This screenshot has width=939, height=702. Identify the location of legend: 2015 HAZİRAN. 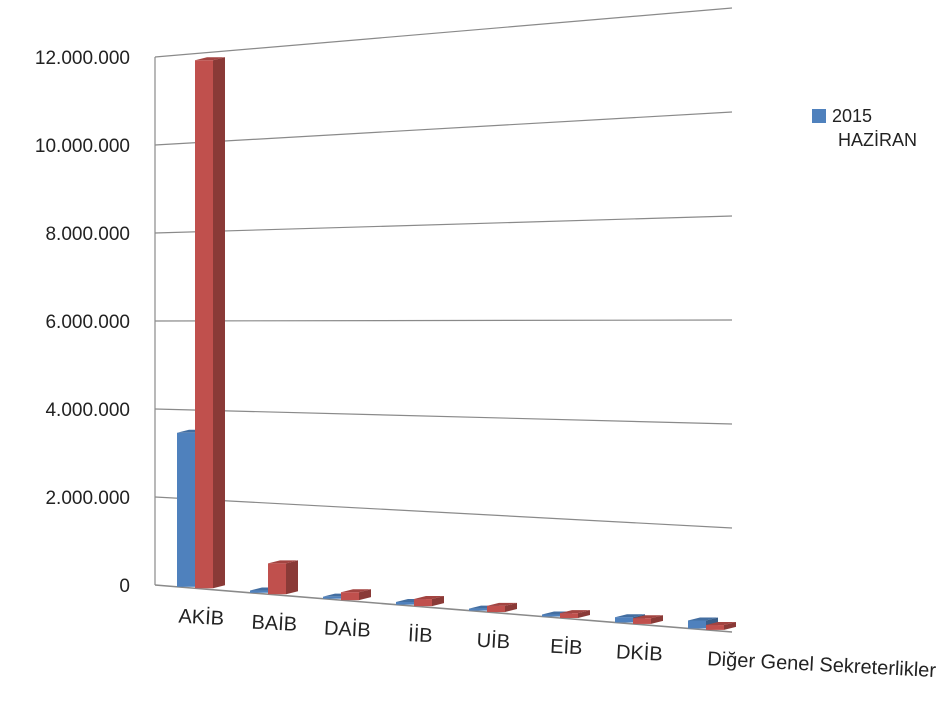
(864, 128).